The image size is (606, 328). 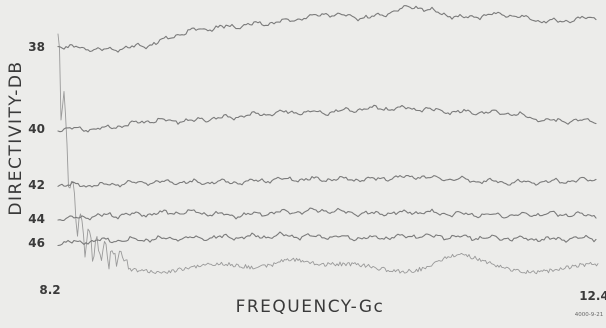 I want to click on x-tick-label: 8.2, so click(x=49, y=290).